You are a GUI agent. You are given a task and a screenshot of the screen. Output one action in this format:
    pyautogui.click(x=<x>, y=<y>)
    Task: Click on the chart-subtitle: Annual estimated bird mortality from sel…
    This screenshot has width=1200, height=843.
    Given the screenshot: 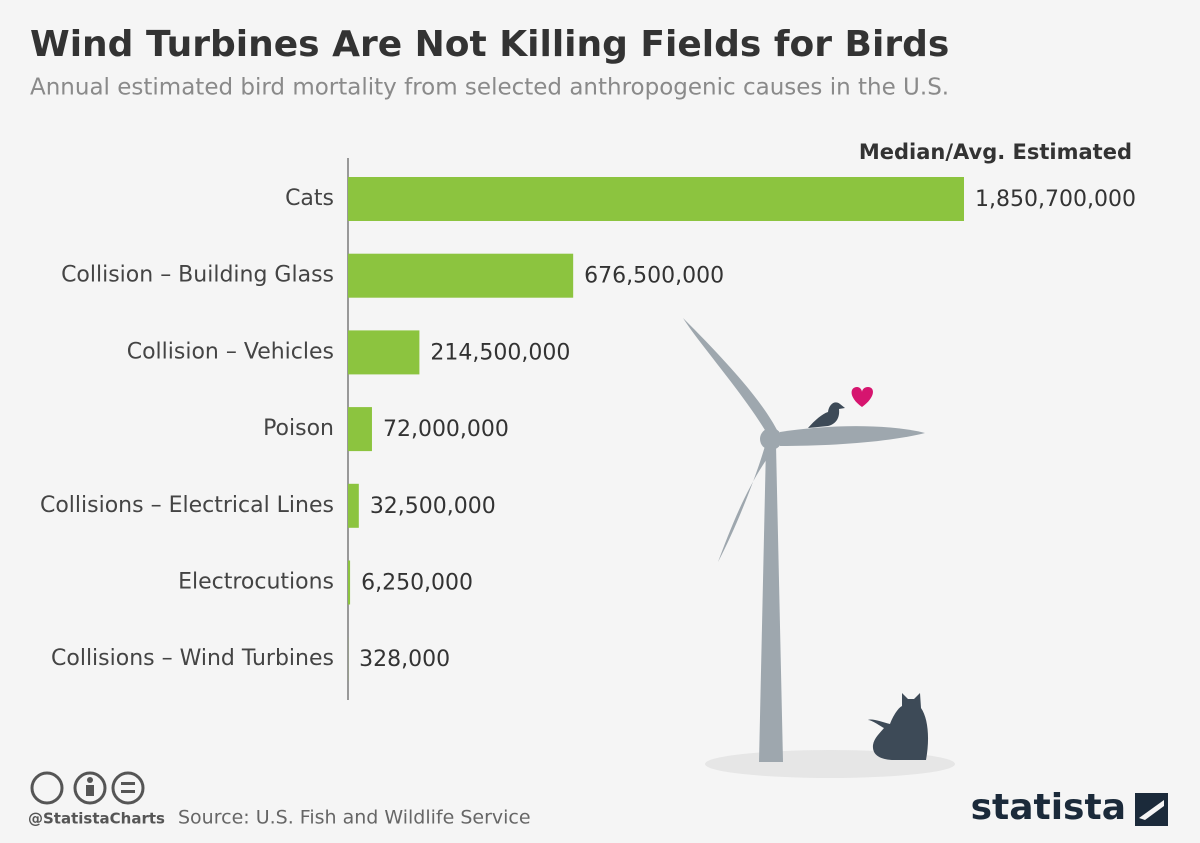 What is the action you would take?
    pyautogui.click(x=489, y=88)
    